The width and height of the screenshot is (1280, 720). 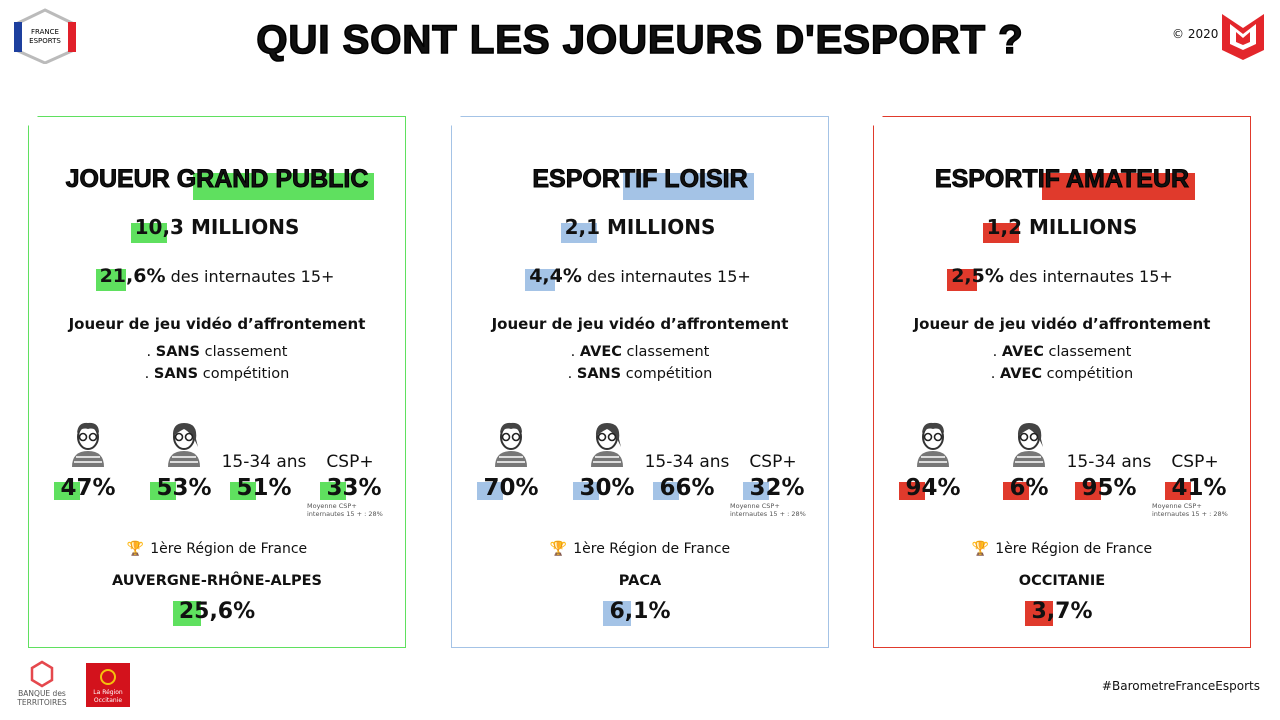 I want to click on region-value: 3,7%, so click(x=1062, y=612).